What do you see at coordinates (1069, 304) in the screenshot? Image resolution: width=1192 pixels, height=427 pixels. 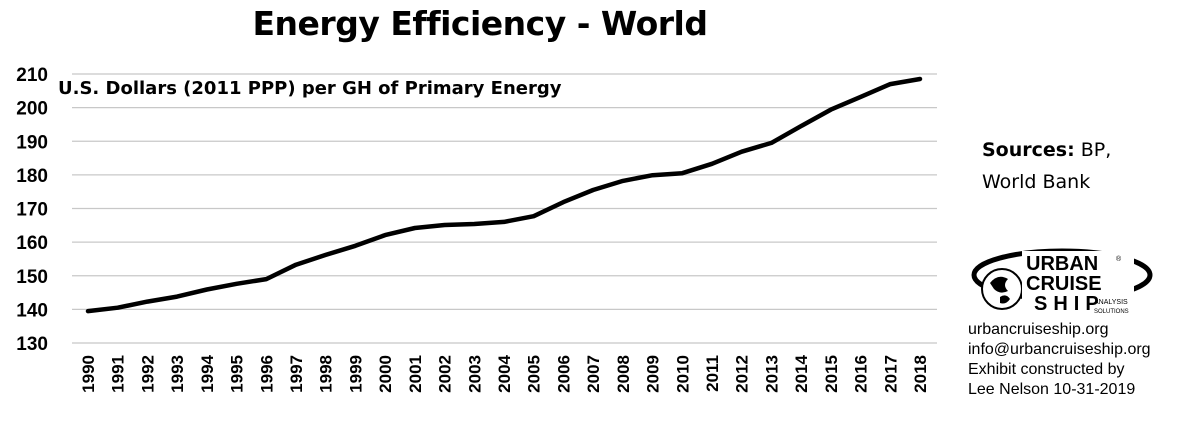 I see `logo-line-3: SHIP` at bounding box center [1069, 304].